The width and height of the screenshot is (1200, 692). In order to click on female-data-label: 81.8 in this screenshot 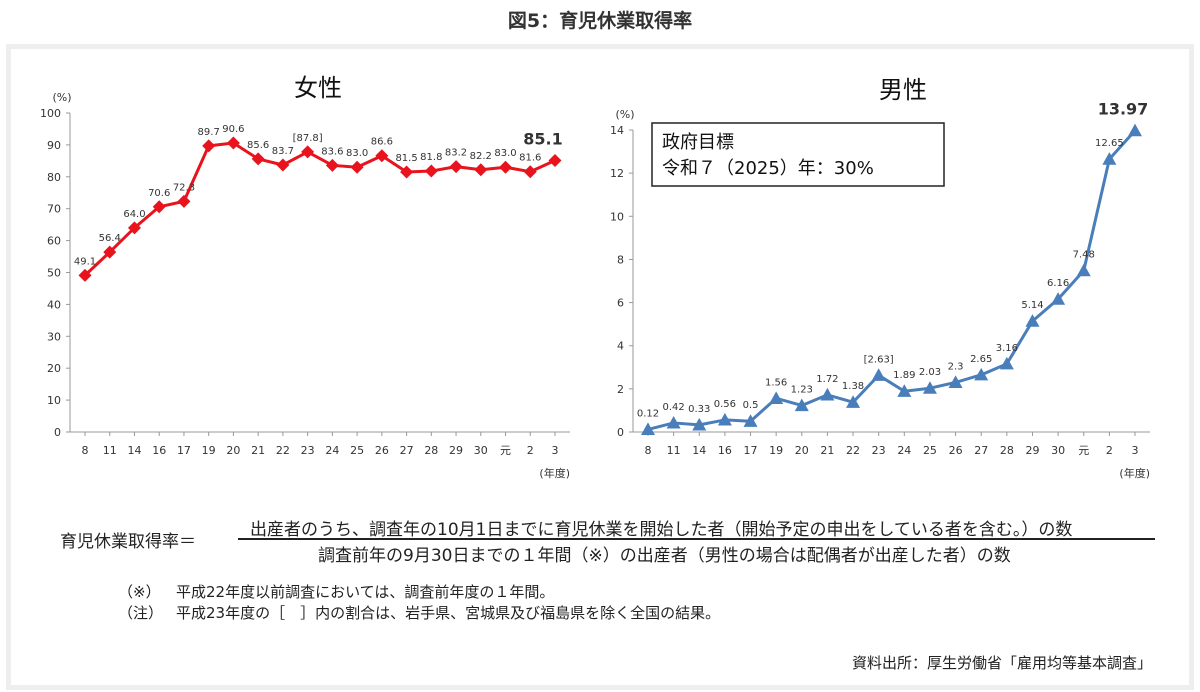, I will do `click(431, 157)`.